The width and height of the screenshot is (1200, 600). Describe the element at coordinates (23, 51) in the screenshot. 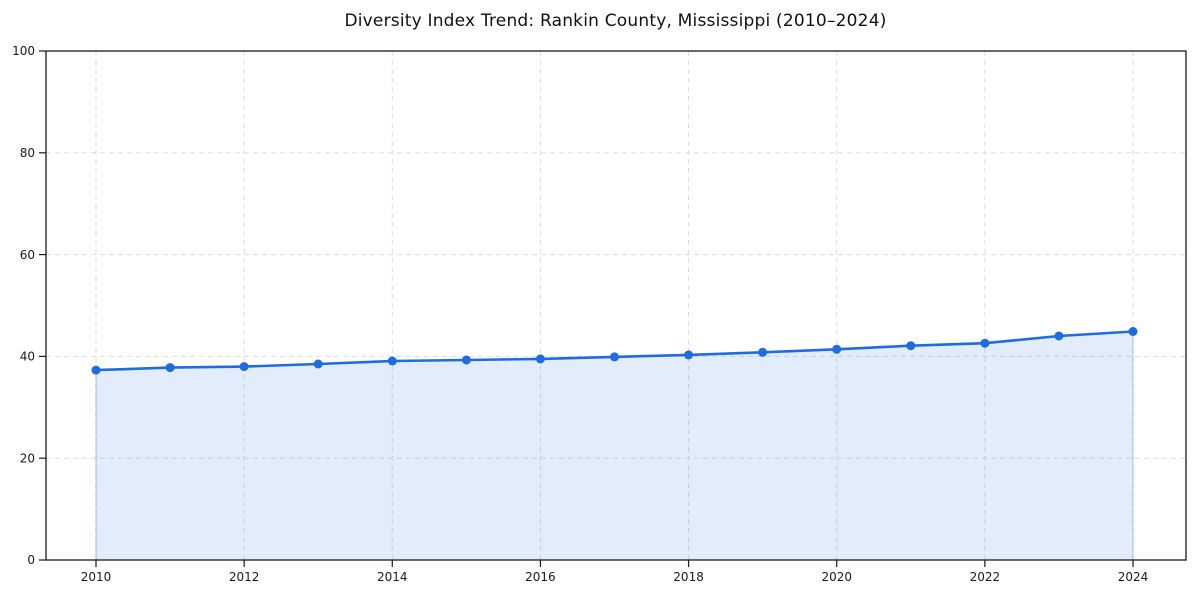

I see `y-tick-label: 100` at that location.